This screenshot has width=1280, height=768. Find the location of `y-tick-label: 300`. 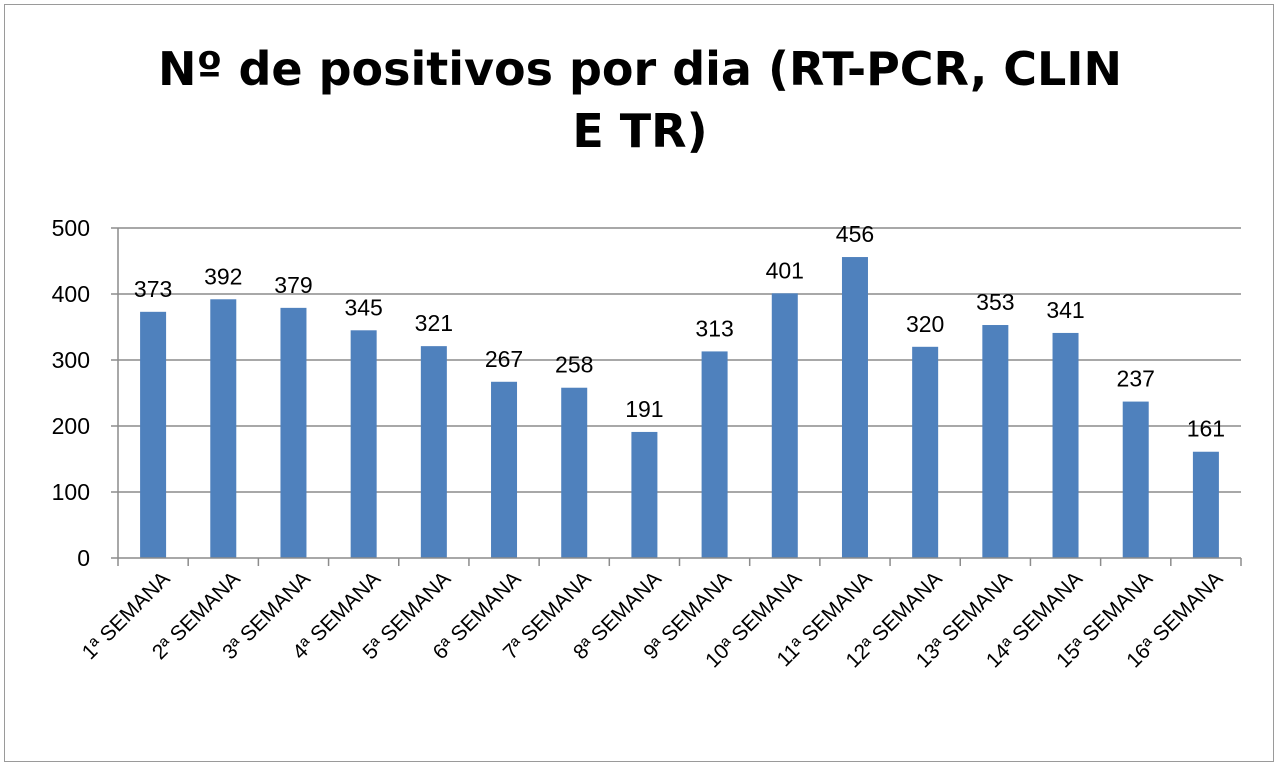

y-tick-label: 300 is located at coordinates (71, 360).